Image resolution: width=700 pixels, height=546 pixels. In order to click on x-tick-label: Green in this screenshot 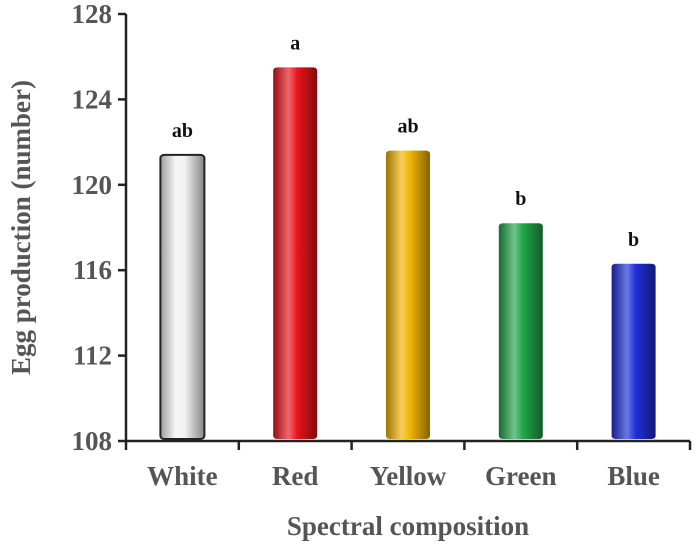, I will do `click(520, 476)`.